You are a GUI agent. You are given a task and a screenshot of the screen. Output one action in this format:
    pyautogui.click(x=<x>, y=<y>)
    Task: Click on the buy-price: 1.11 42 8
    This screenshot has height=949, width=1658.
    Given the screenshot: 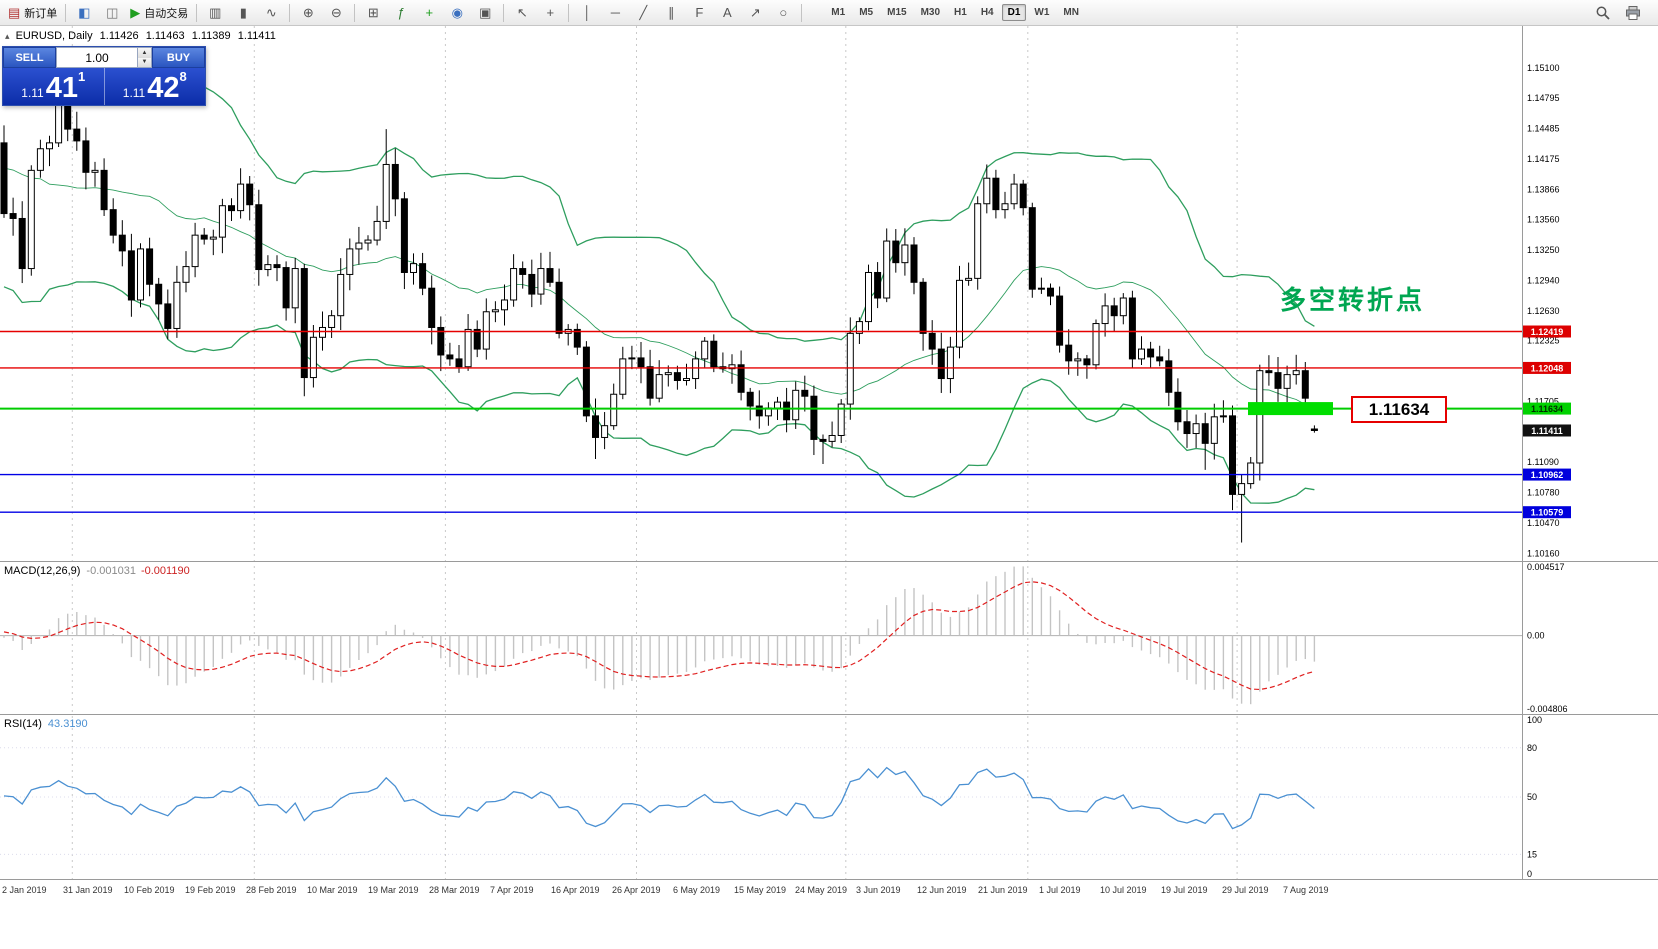 What is the action you would take?
    pyautogui.click(x=155, y=86)
    